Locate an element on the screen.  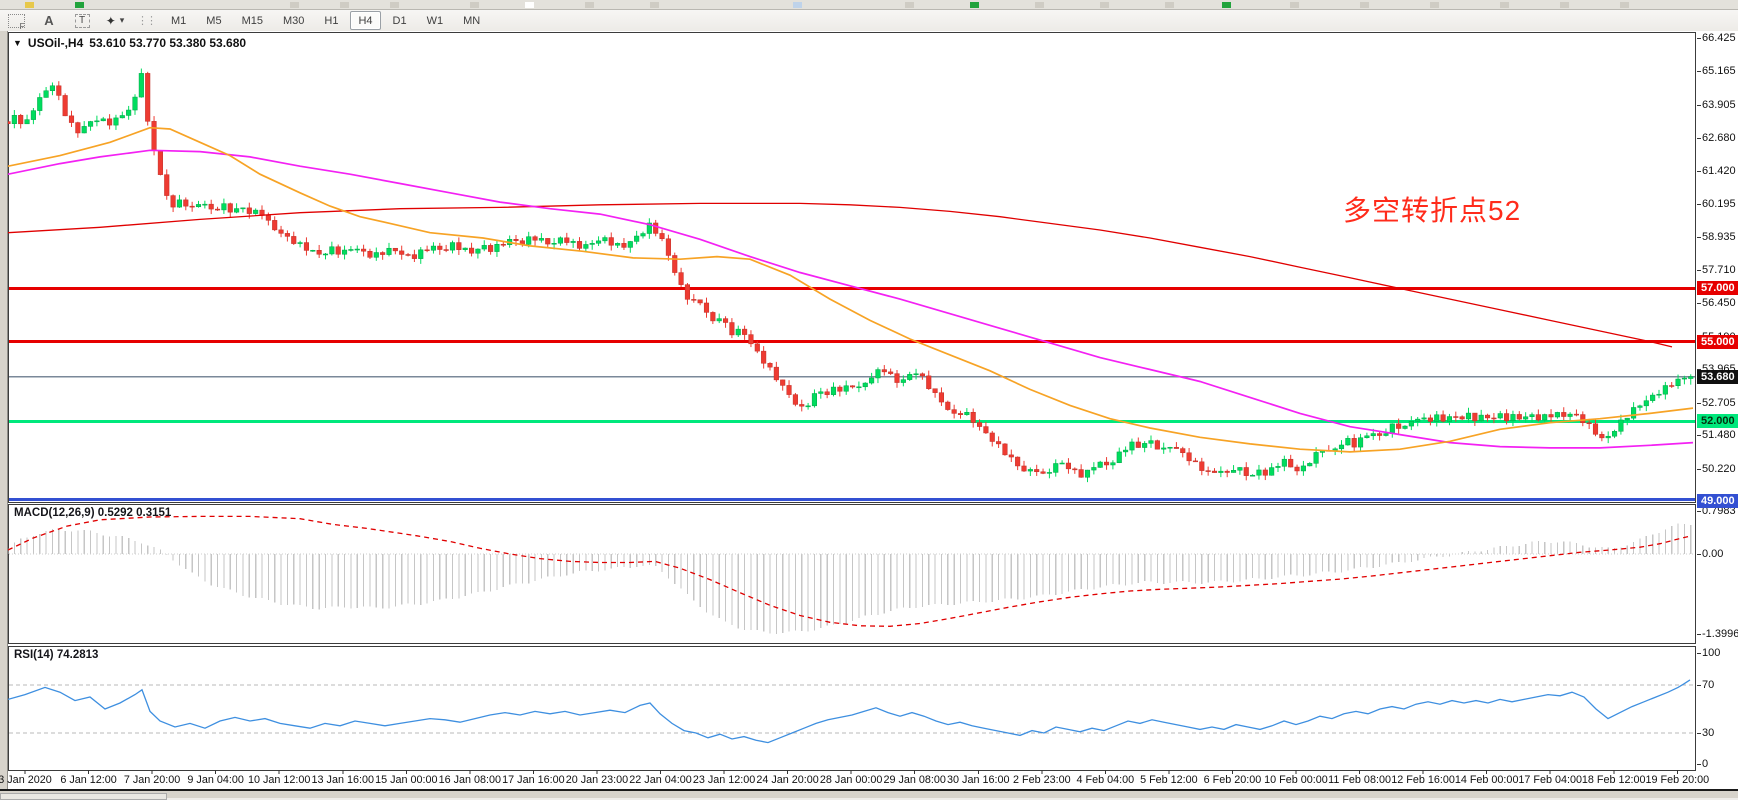
timeframe-button-D1: D1 is located at coordinates (399, 20).